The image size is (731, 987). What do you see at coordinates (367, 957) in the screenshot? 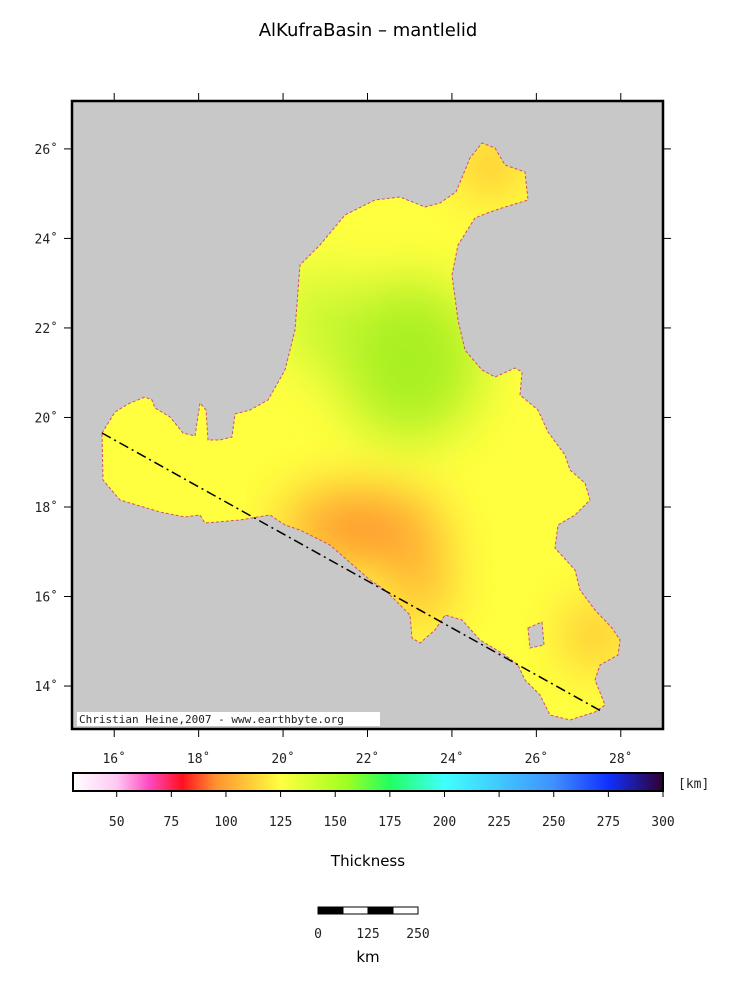
I see `scale-unit: km` at bounding box center [367, 957].